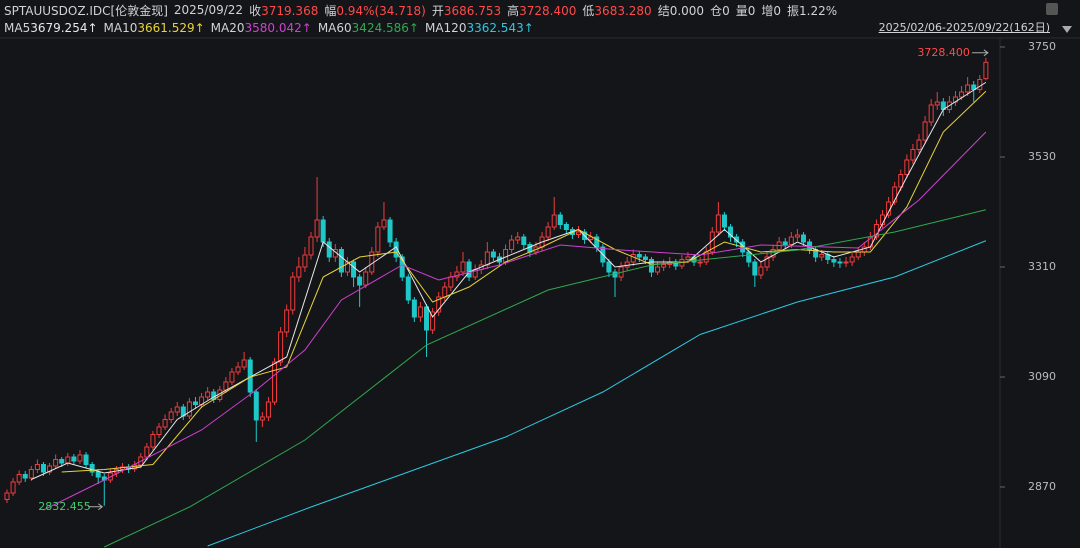  Describe the element at coordinates (479, 28) in the screenshot. I see `legend-item: MA1203362.543↑` at that location.